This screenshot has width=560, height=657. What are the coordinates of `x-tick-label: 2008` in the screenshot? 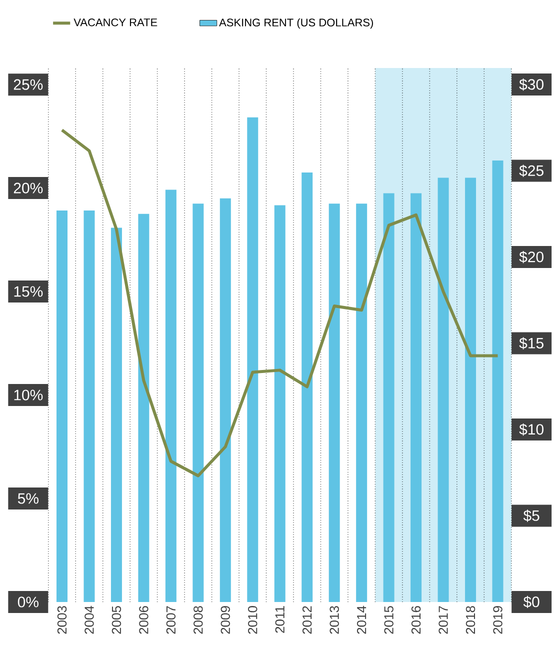 It's located at (198, 620).